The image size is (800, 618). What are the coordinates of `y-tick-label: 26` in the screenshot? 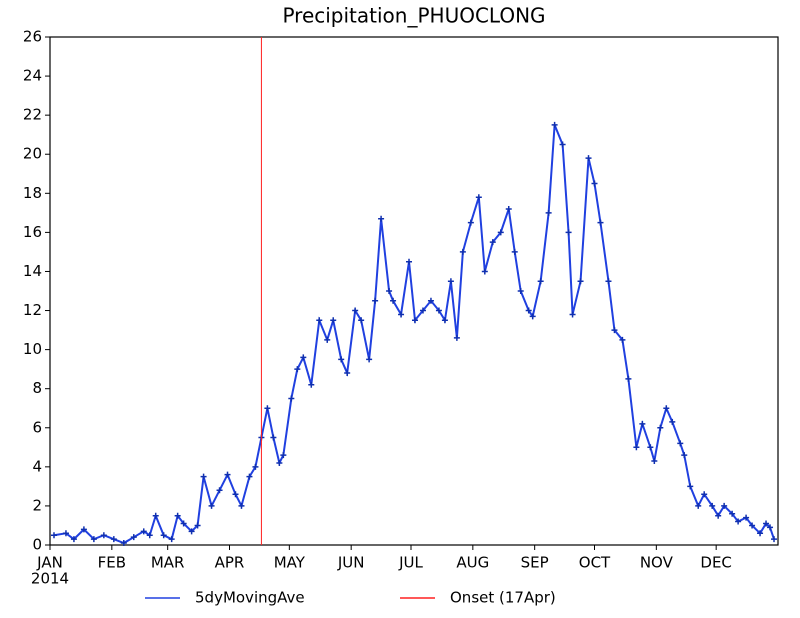 It's located at (32, 37).